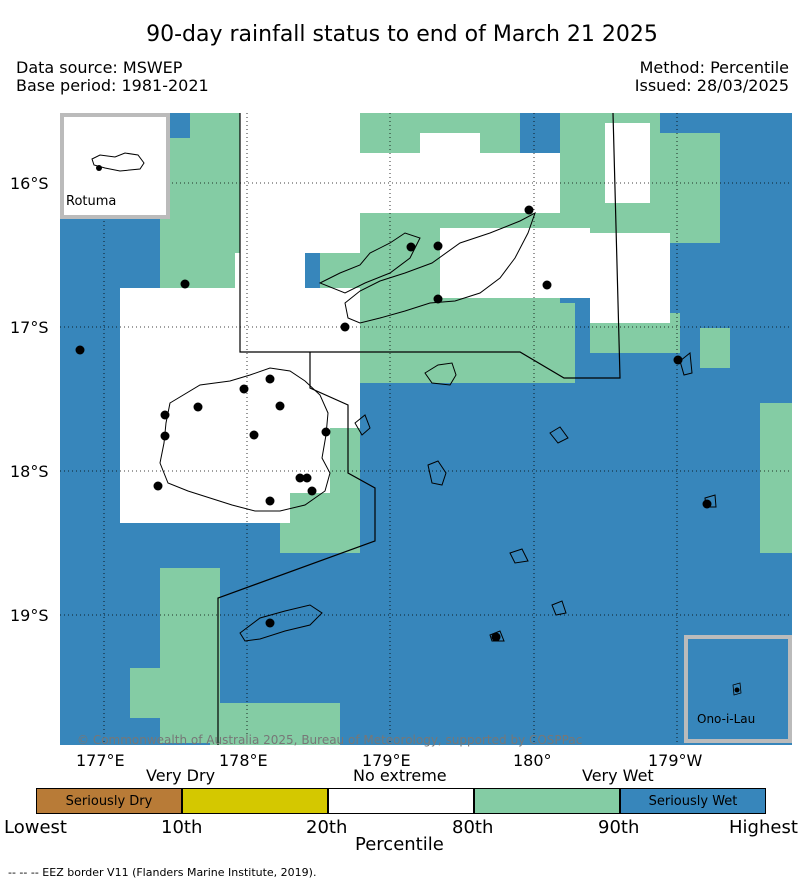 This screenshot has width=804, height=885. What do you see at coordinates (714, 67) in the screenshot?
I see `method: Method: Percentile` at bounding box center [714, 67].